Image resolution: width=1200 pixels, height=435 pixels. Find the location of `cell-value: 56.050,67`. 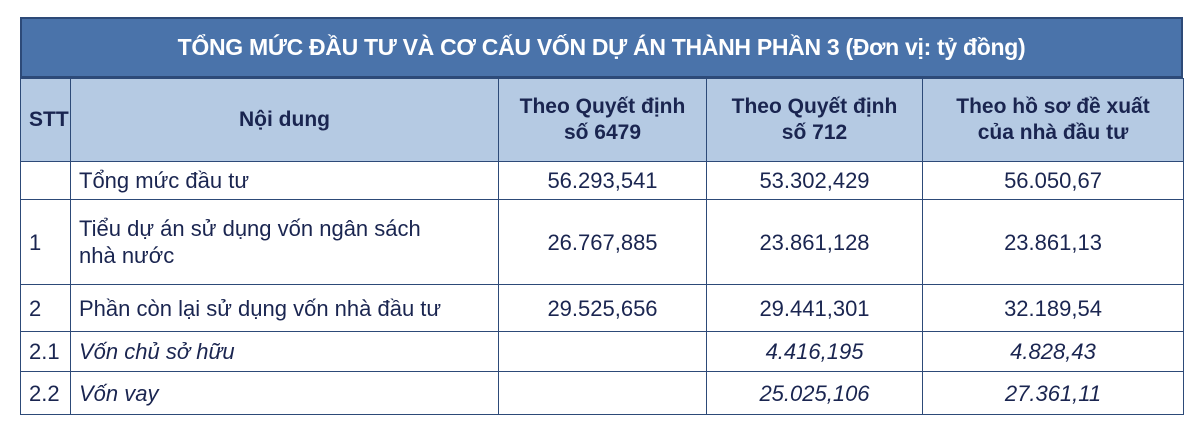

cell-value: 56.050,67 is located at coordinates (1053, 180).